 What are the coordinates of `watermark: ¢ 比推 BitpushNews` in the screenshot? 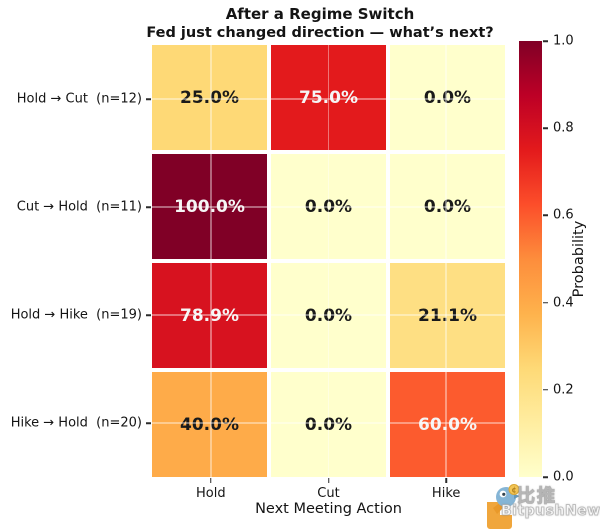 It's located at (540, 506).